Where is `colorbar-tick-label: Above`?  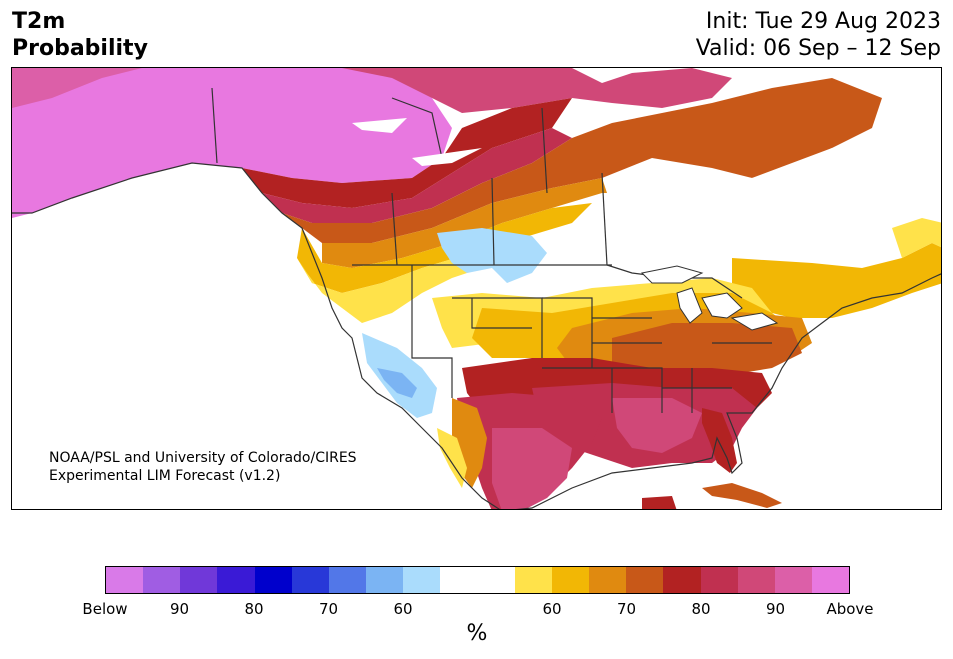 colorbar-tick-label: Above is located at coordinates (850, 609).